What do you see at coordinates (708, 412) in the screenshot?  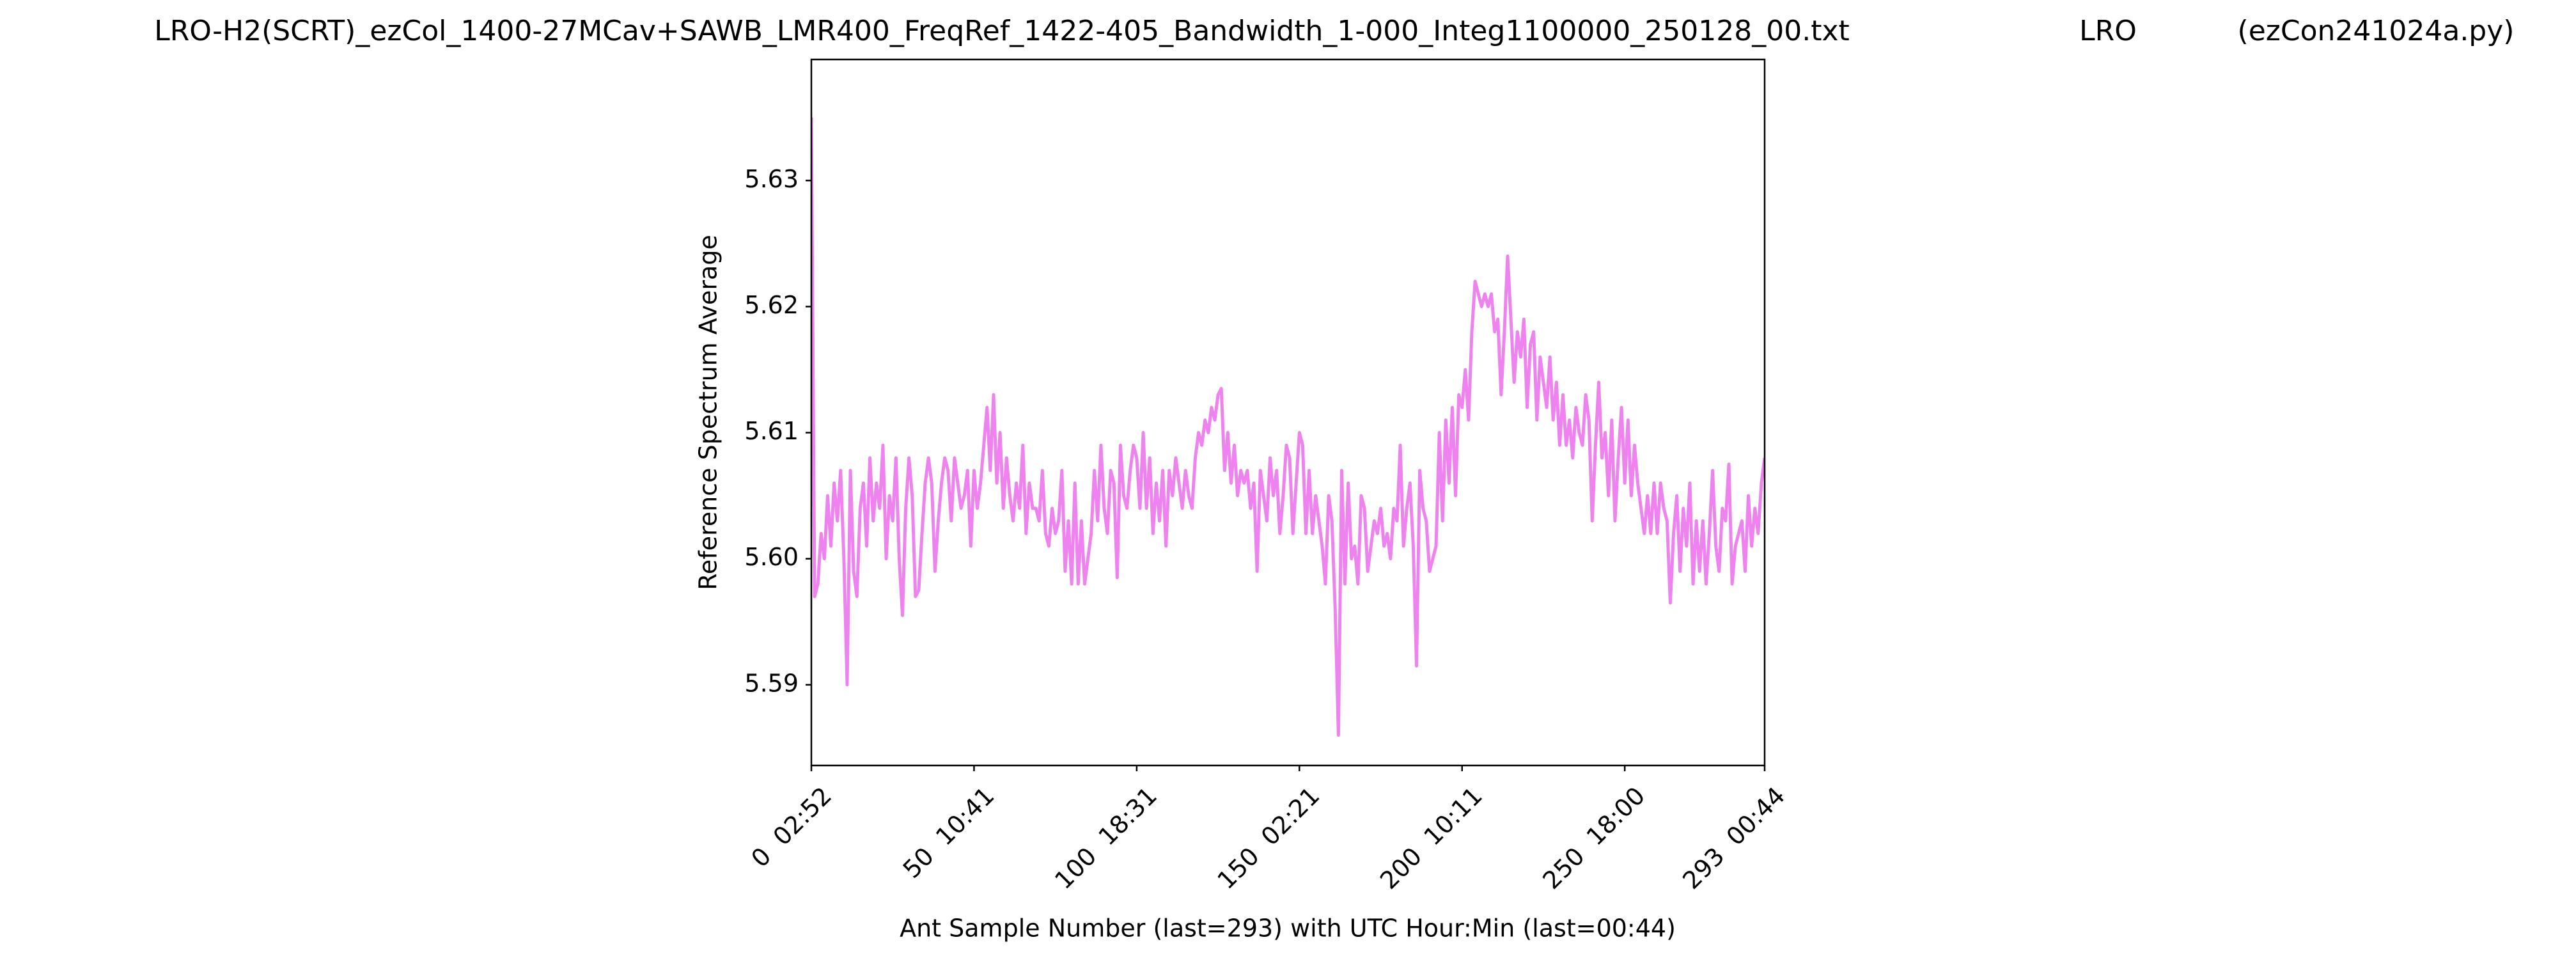 I see `y-axis-label: Reference Spectrum Average` at bounding box center [708, 412].